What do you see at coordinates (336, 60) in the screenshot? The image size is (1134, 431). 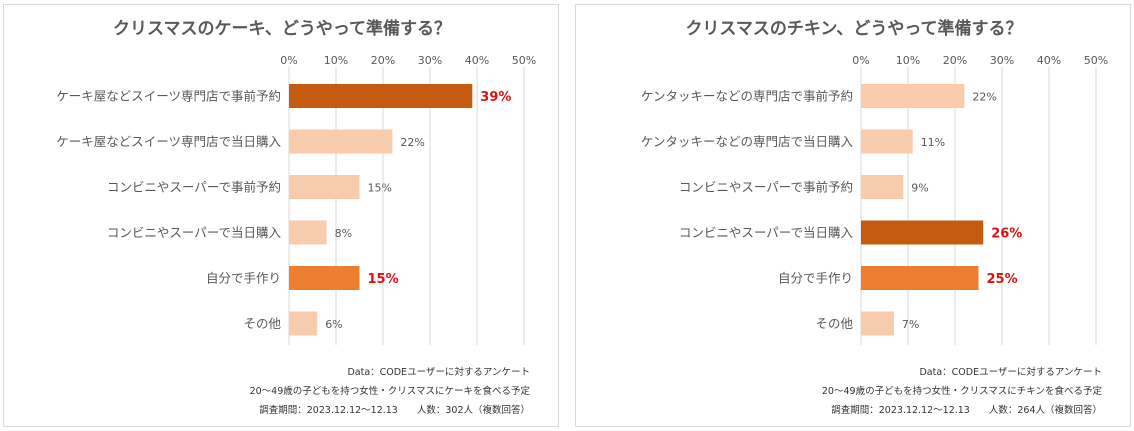 I see `cake-x-tick-label: 10%` at bounding box center [336, 60].